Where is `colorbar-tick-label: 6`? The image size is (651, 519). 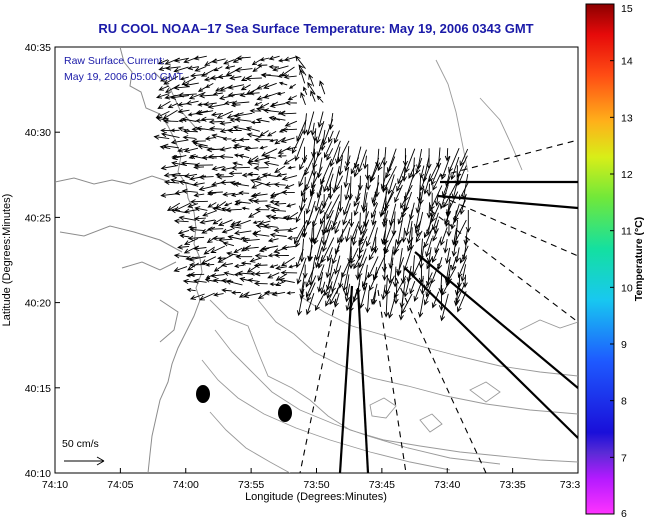
colorbar-tick-label: 6 is located at coordinates (624, 513).